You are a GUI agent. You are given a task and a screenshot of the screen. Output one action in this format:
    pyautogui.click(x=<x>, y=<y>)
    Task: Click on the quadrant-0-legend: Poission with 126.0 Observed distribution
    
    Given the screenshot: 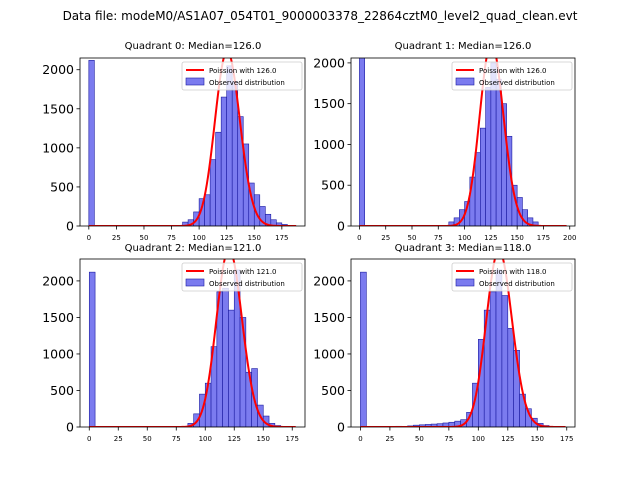 What is the action you would take?
    pyautogui.click(x=242, y=76)
    